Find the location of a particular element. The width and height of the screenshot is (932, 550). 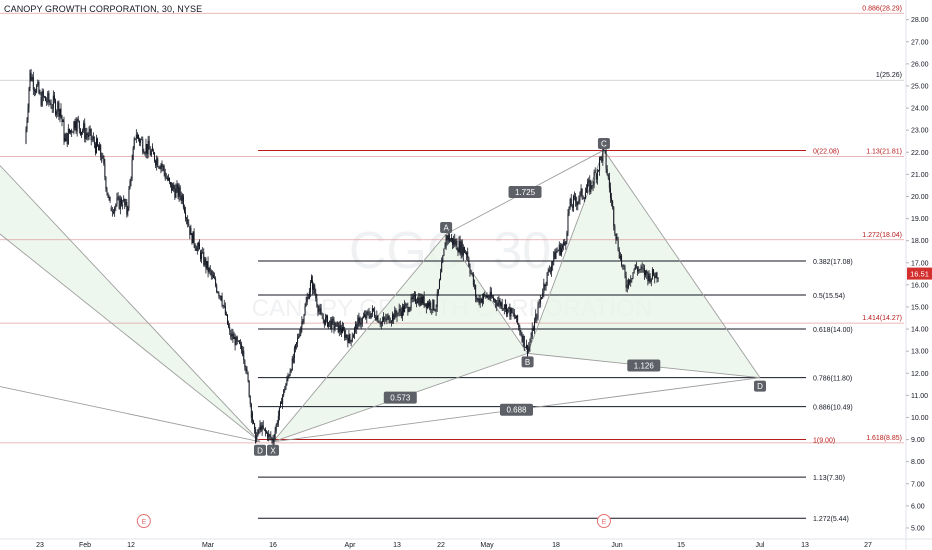

point-c-label-box is located at coordinates (603, 144).